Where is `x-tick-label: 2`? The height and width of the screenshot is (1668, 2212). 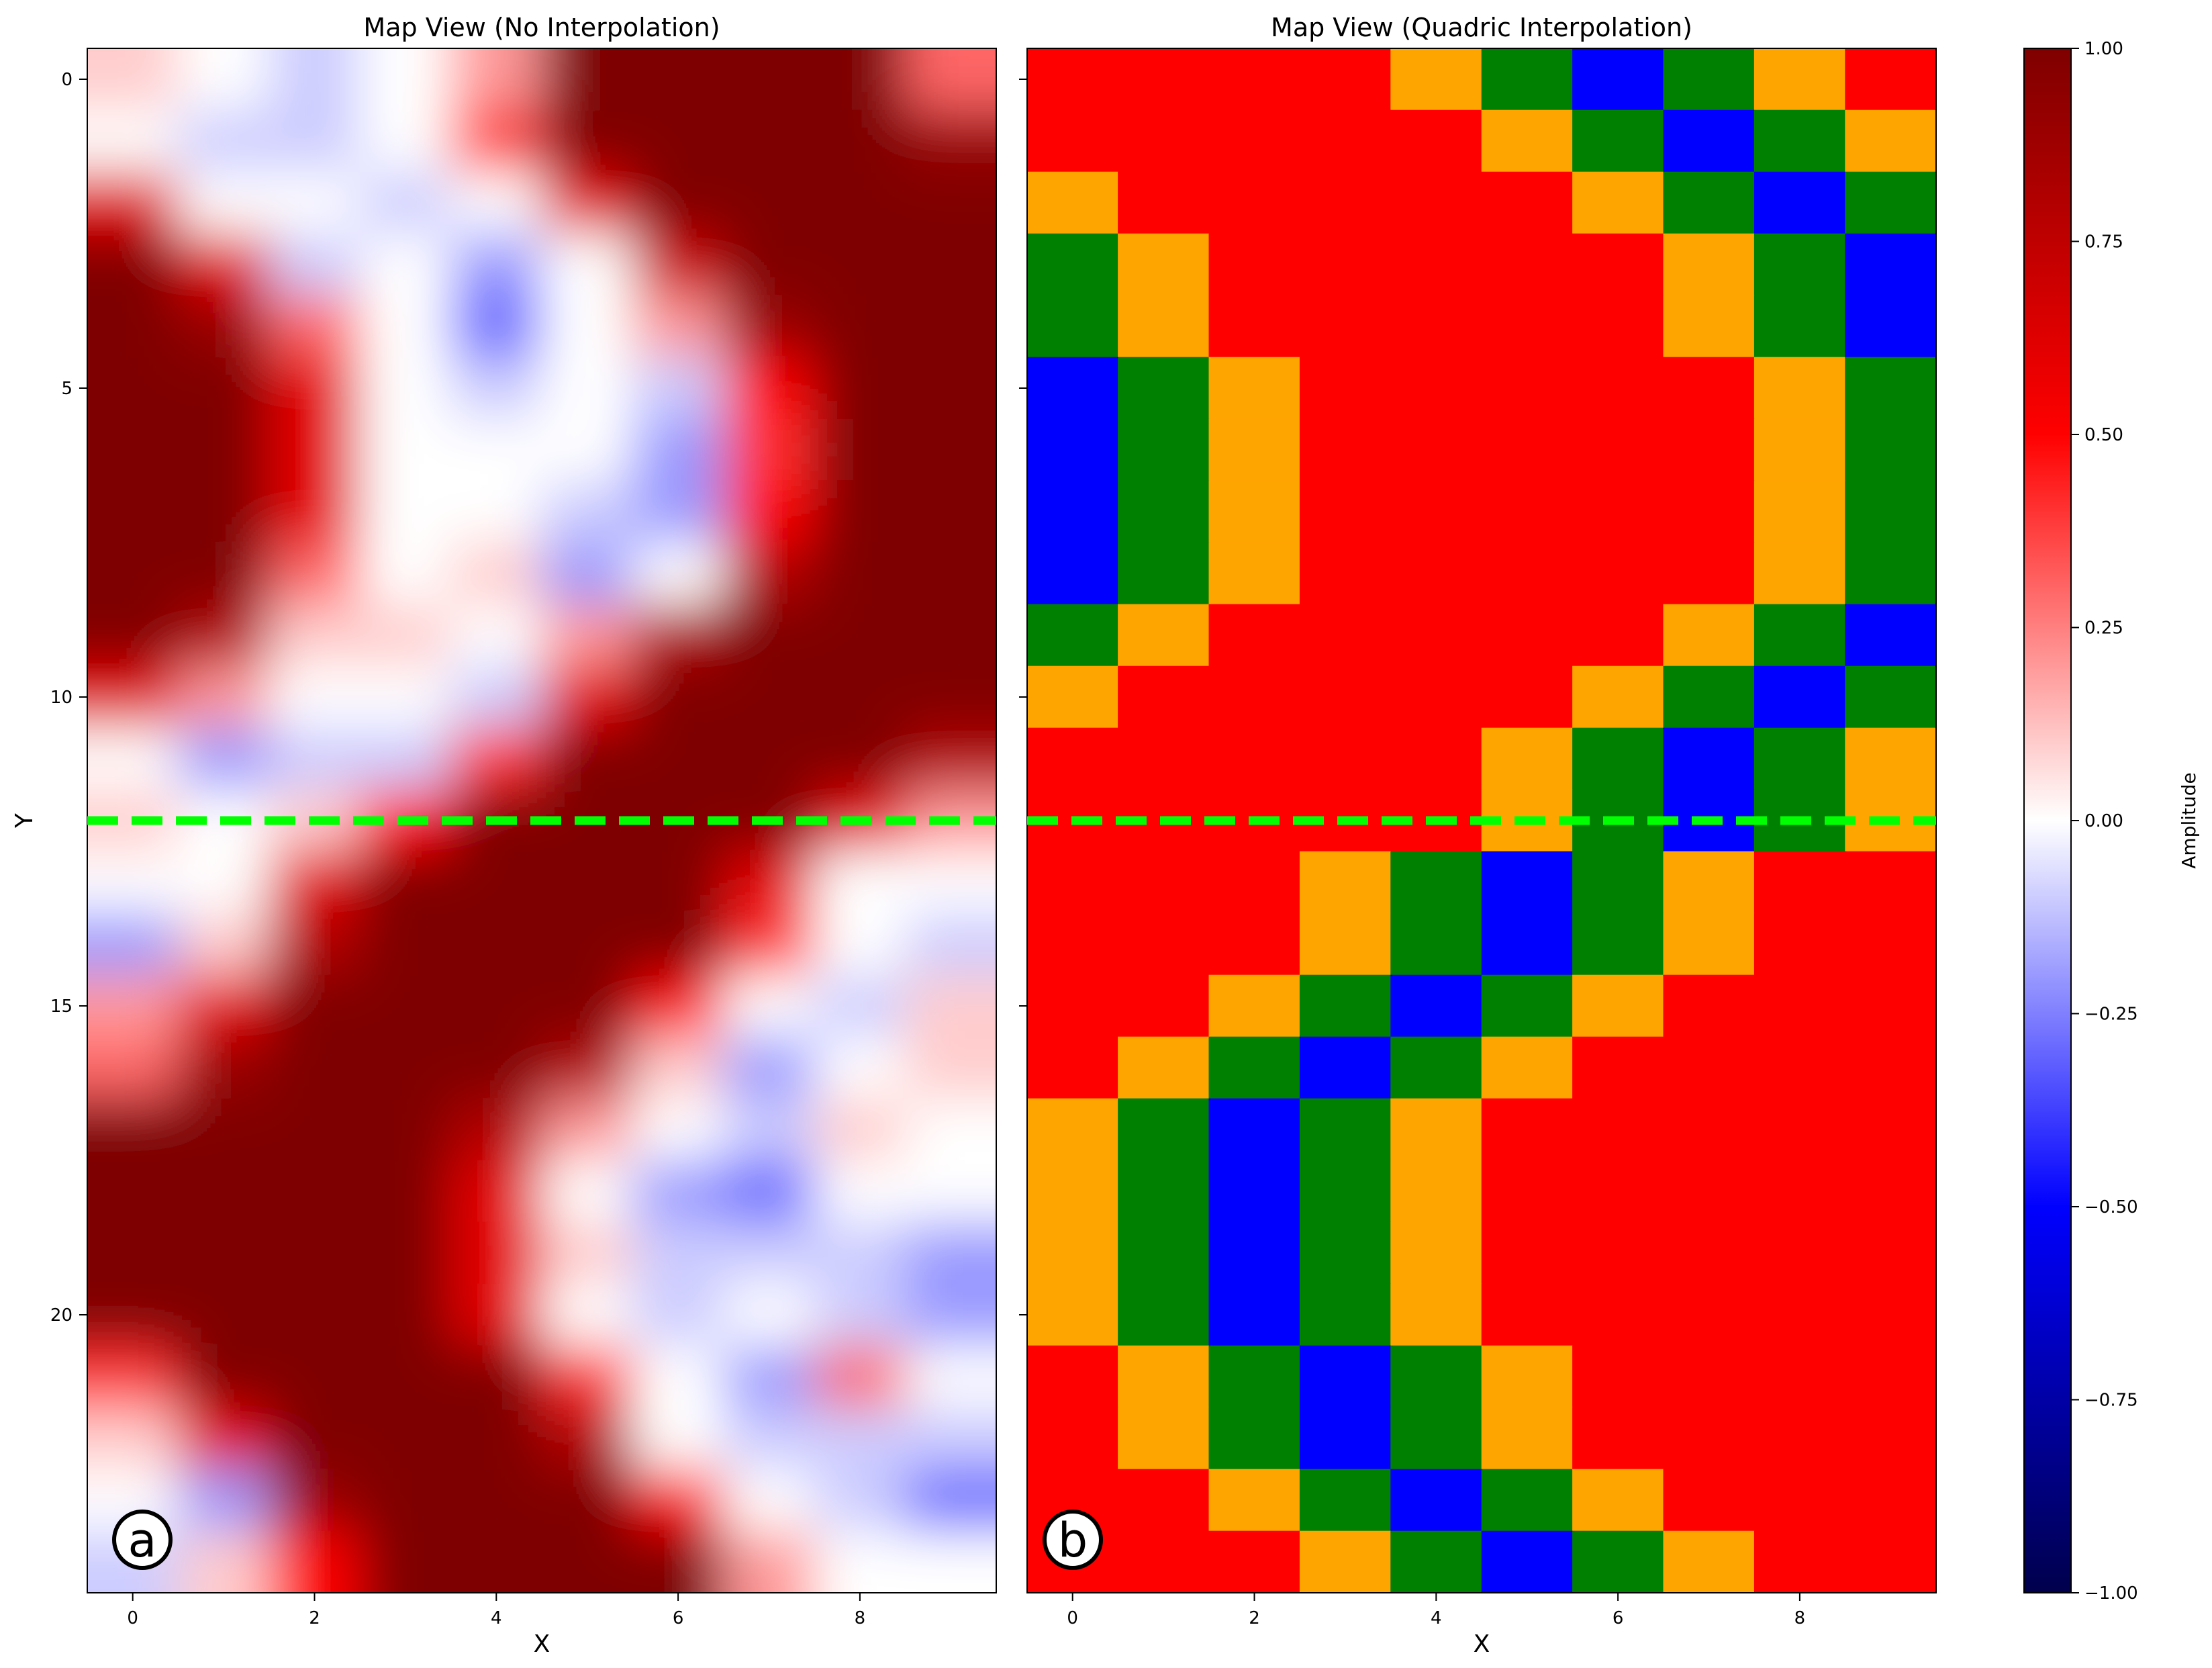
x-tick-label: 2 is located at coordinates (1254, 1618).